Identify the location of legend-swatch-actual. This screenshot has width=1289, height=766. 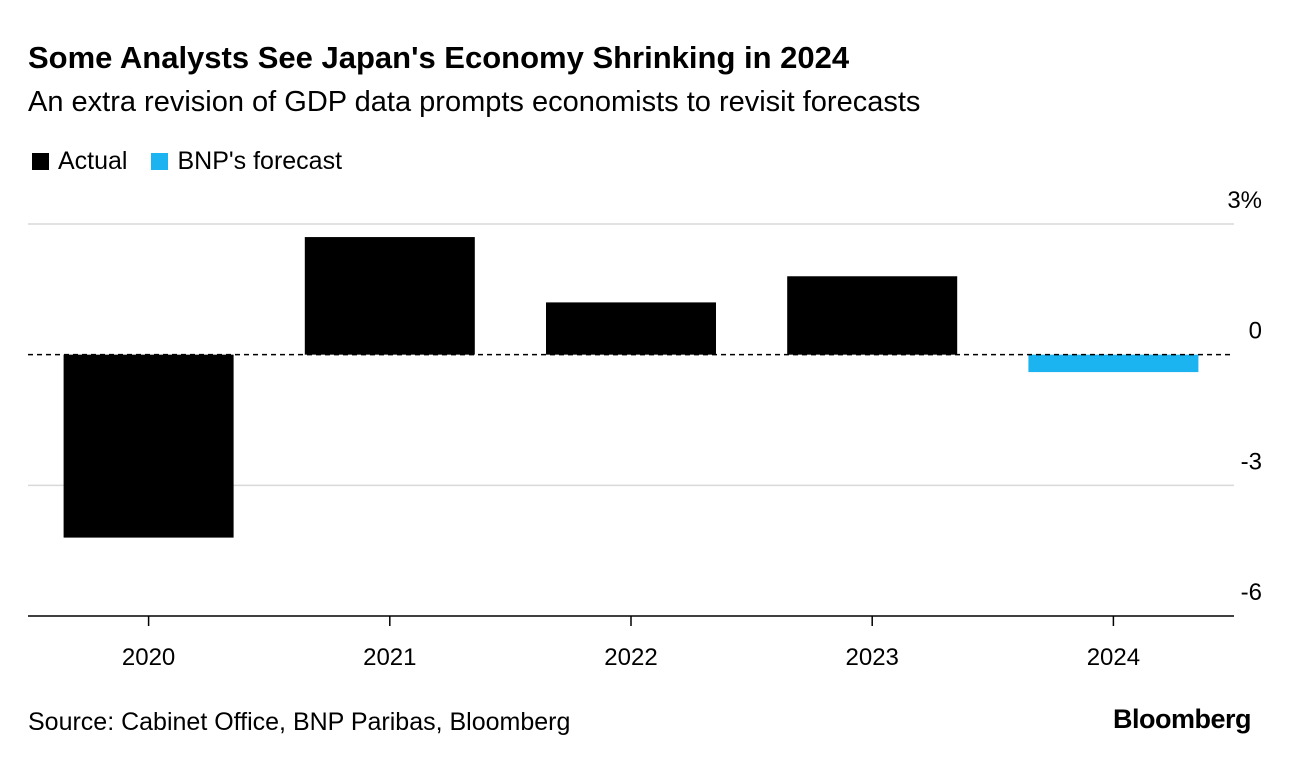
(40, 161).